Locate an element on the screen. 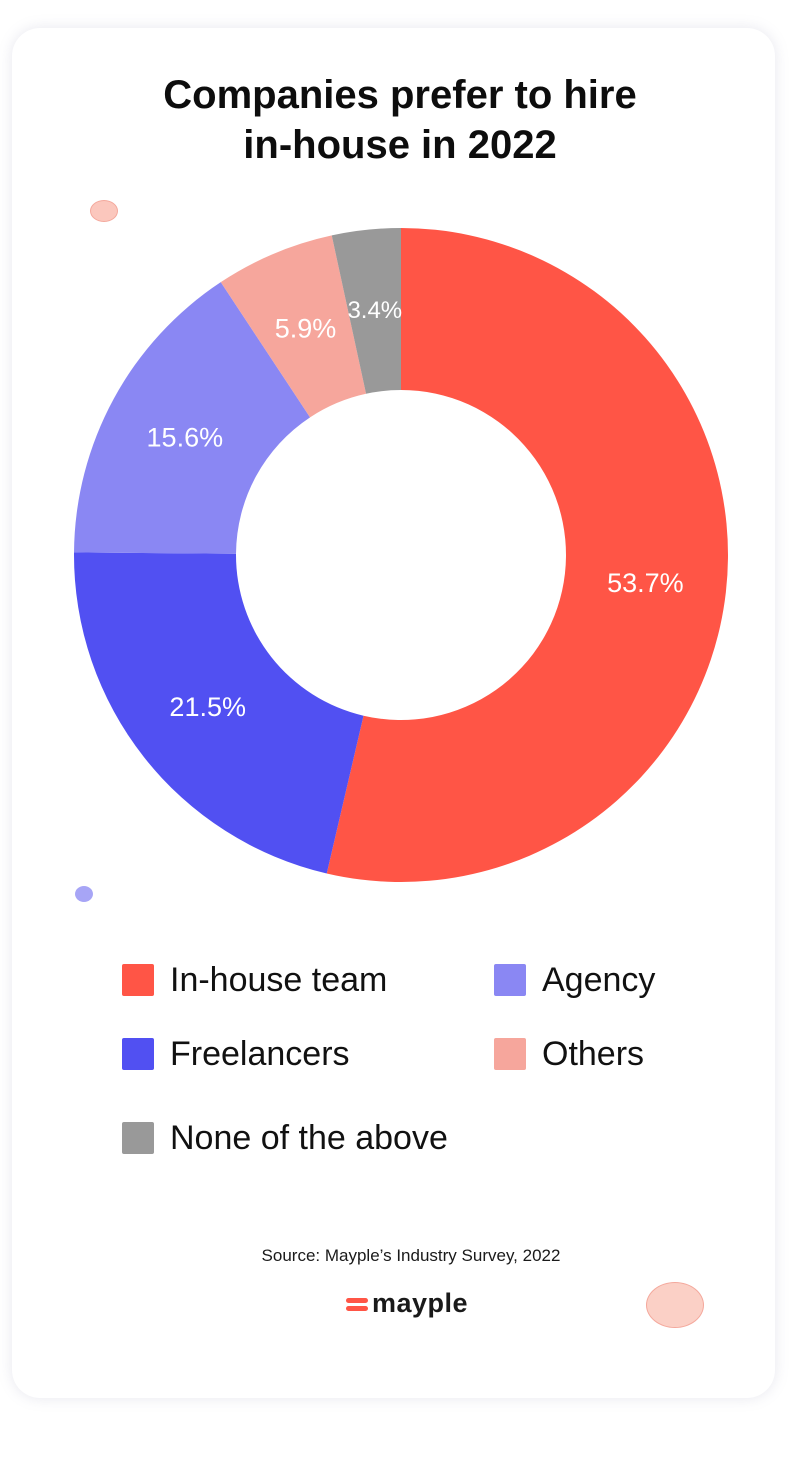 Image resolution: width=800 pixels, height=1480 pixels. data-label: 3.4% is located at coordinates (374, 310).